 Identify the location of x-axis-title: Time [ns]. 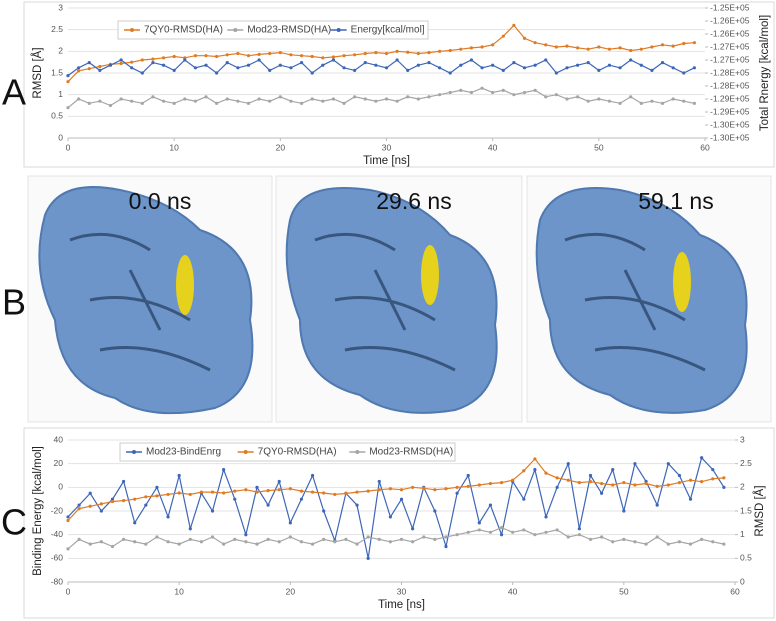
(386, 161).